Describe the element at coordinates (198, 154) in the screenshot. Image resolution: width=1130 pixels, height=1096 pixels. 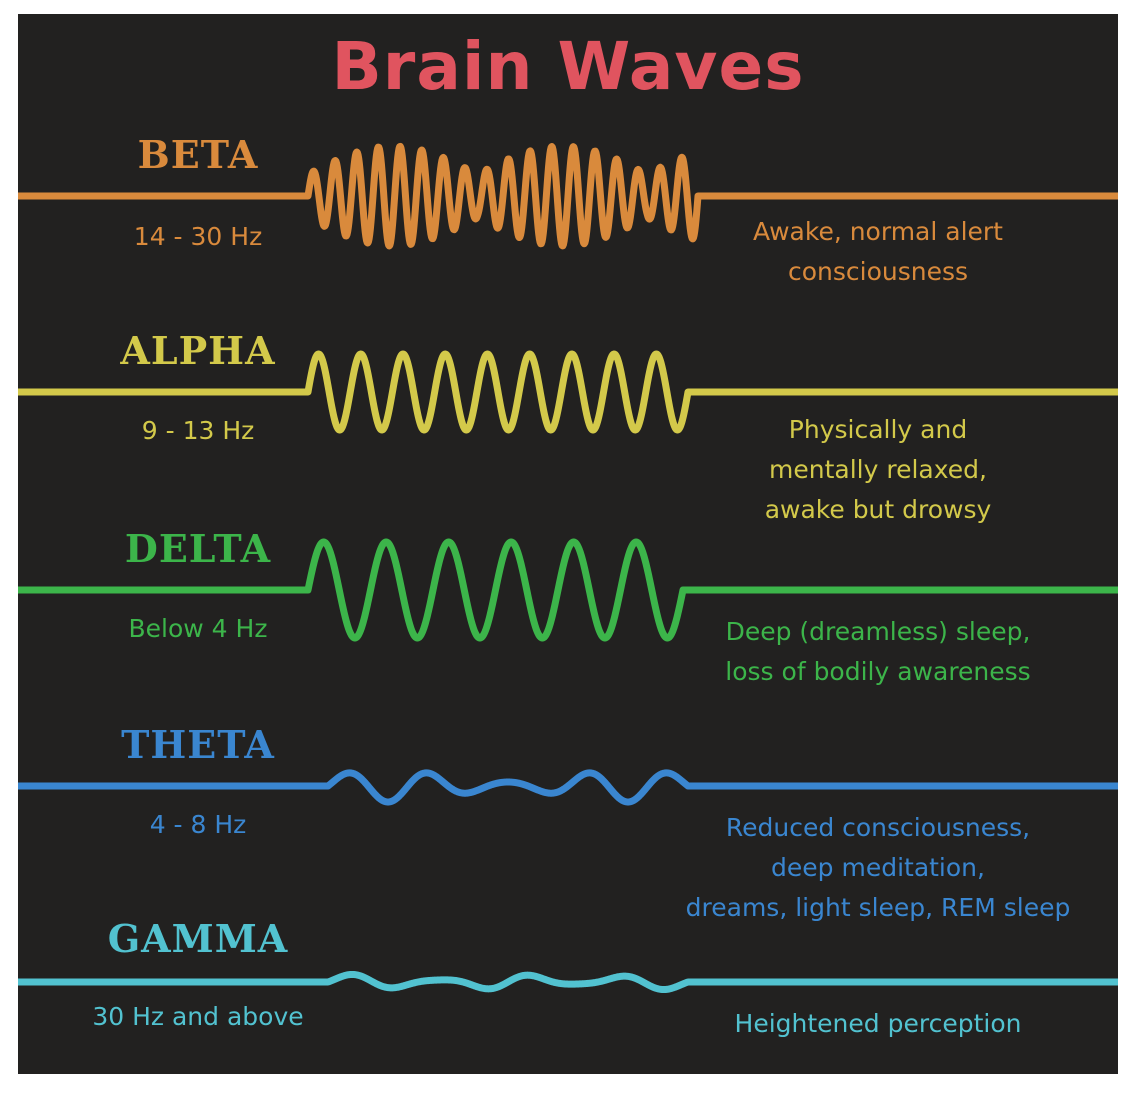
I see `wave-name: BETA` at that location.